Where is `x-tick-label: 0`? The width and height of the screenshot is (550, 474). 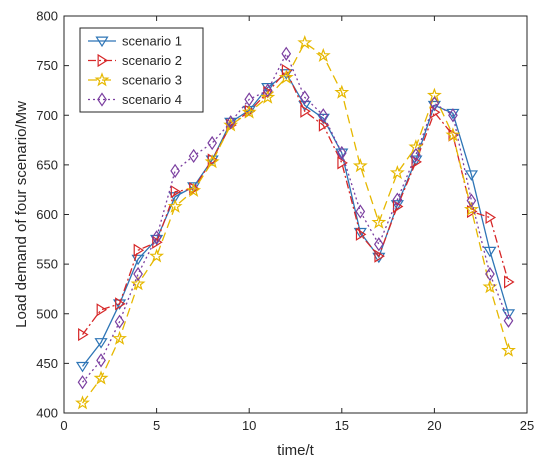
x-tick-label: 0 is located at coordinates (63, 425).